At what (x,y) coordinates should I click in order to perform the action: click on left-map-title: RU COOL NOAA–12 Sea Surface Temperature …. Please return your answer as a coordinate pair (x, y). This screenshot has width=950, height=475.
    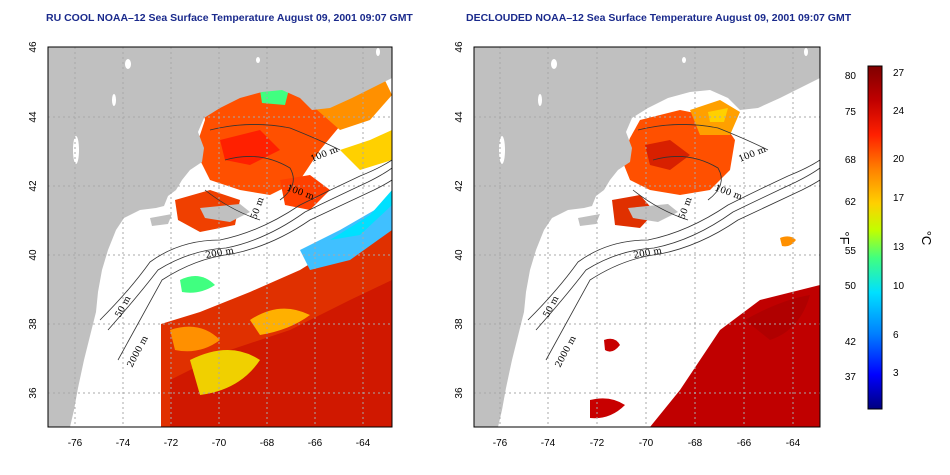
    Looking at the image, I should click on (229, 18).